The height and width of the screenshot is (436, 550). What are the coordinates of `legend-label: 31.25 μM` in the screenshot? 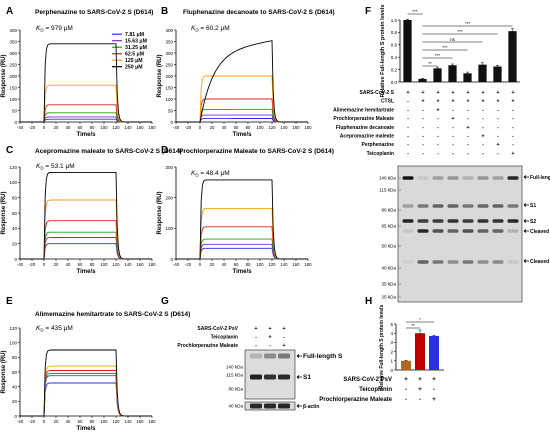 It's located at (136, 48).